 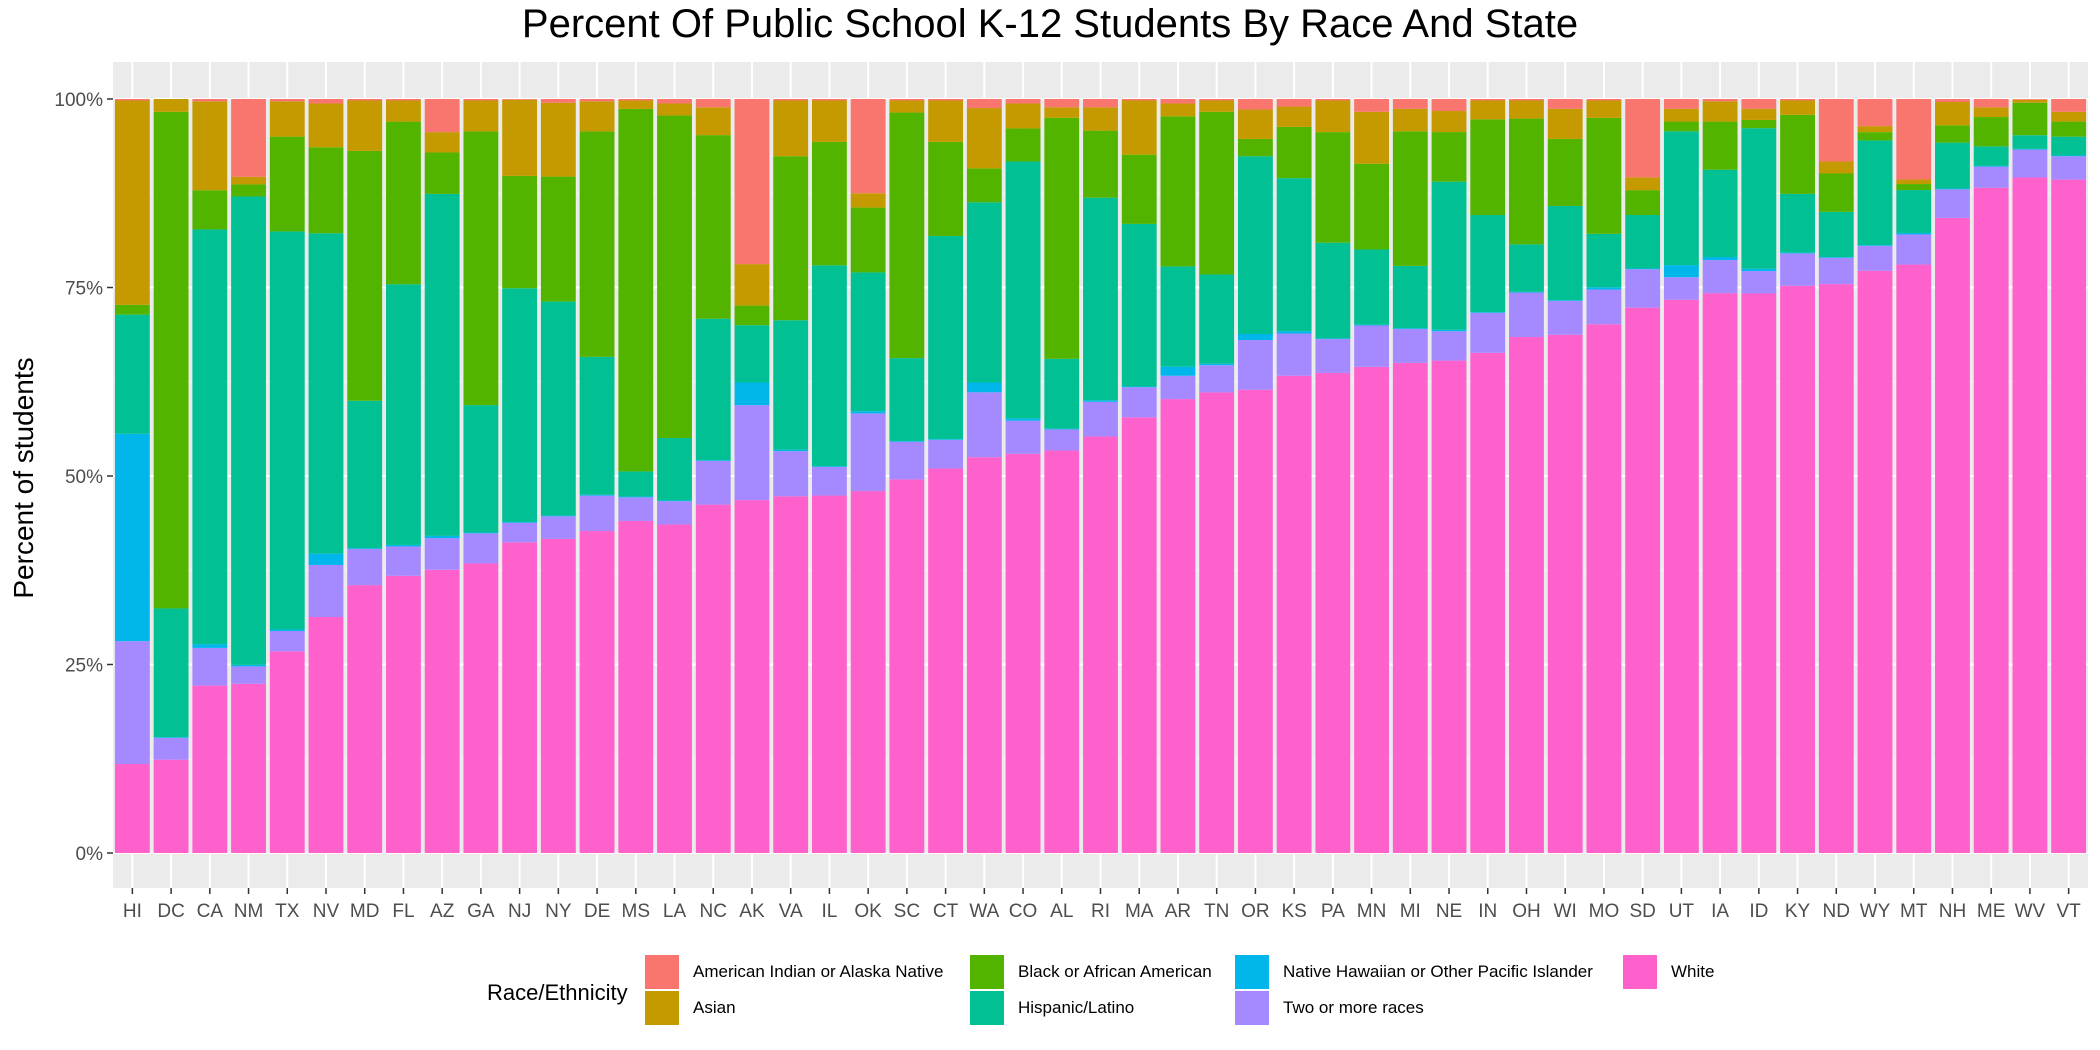 What do you see at coordinates (326, 911) in the screenshot?
I see `x-tick-label-nv: NV` at bounding box center [326, 911].